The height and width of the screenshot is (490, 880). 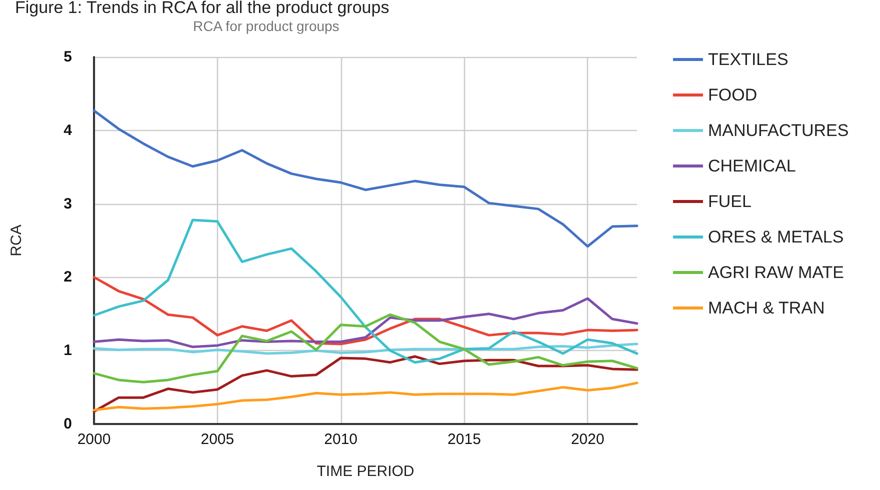 What do you see at coordinates (68, 277) in the screenshot?
I see `y-tick-label: 2` at bounding box center [68, 277].